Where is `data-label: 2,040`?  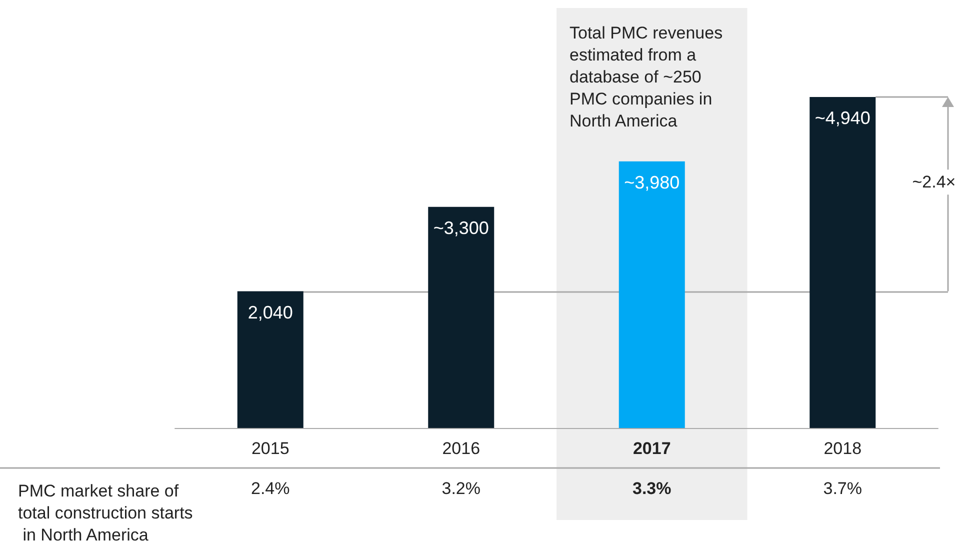 data-label: 2,040 is located at coordinates (270, 312).